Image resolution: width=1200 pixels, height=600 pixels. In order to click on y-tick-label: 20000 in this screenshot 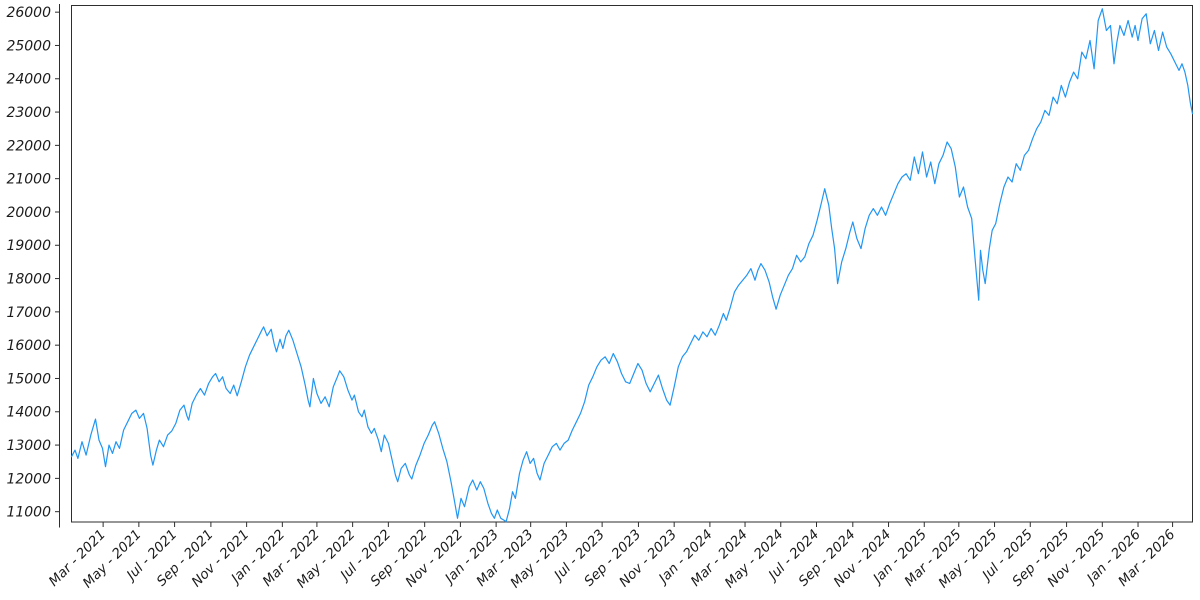, I will do `click(28, 213)`.